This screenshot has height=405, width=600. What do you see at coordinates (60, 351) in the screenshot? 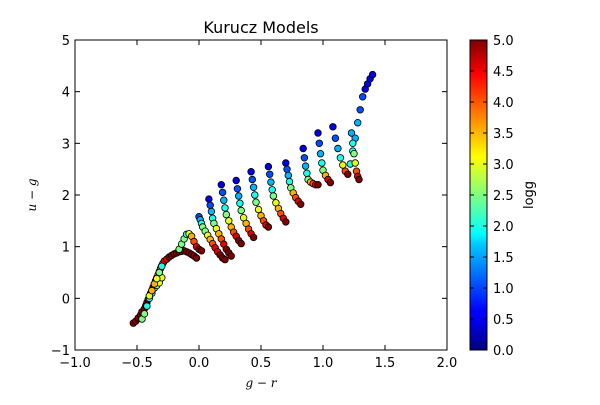
I see `y-tick-label: −1` at bounding box center [60, 351].